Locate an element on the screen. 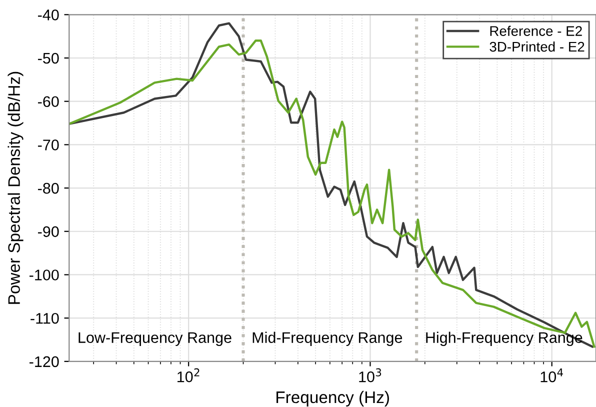 The width and height of the screenshot is (596, 407). y-tick-label: -50 is located at coordinates (48, 58).